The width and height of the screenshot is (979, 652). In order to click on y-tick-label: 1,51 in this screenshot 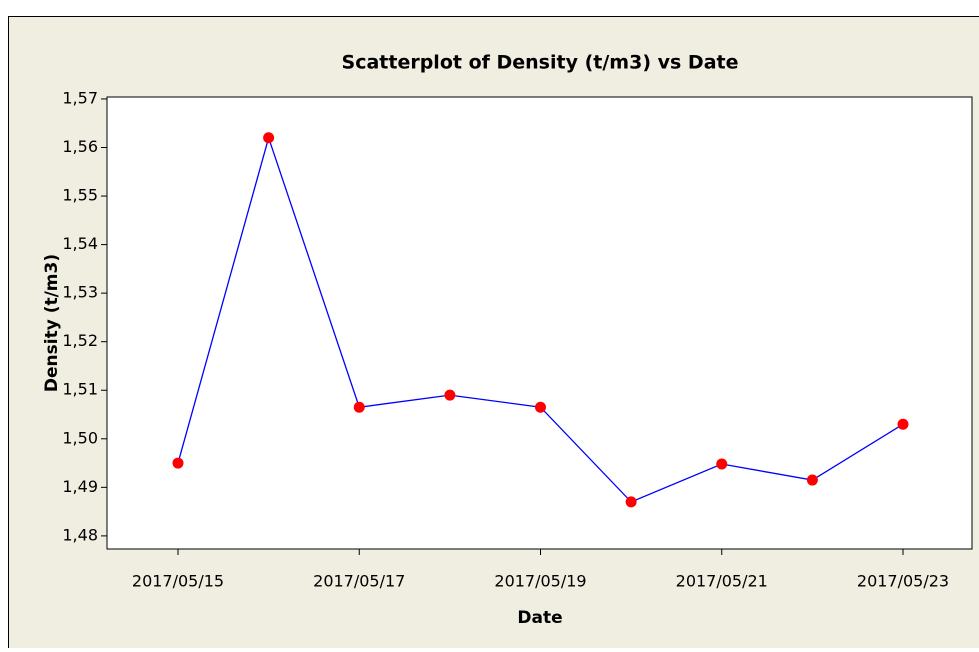, I will do `click(80, 389)`.